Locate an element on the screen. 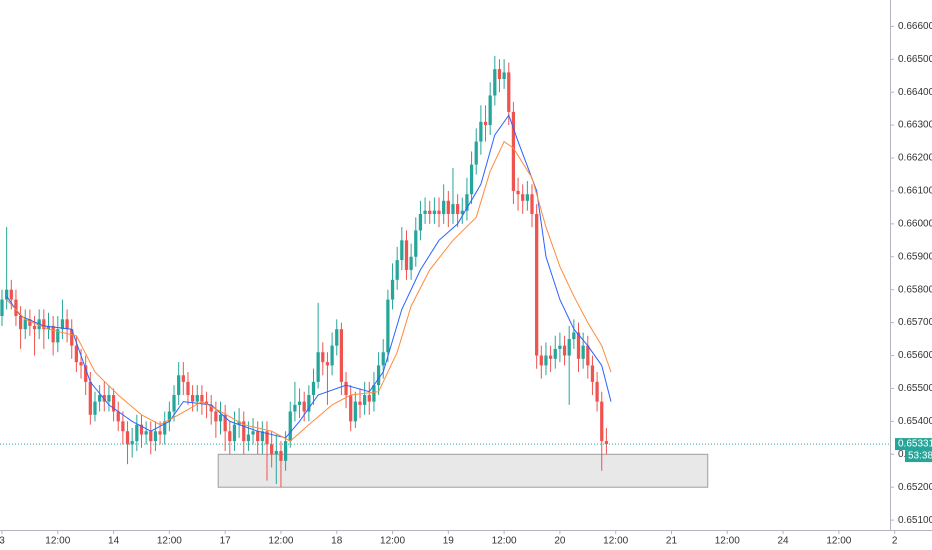 This screenshot has height=550, width=932. last-price-label: 0.65331 is located at coordinates (915, 444).